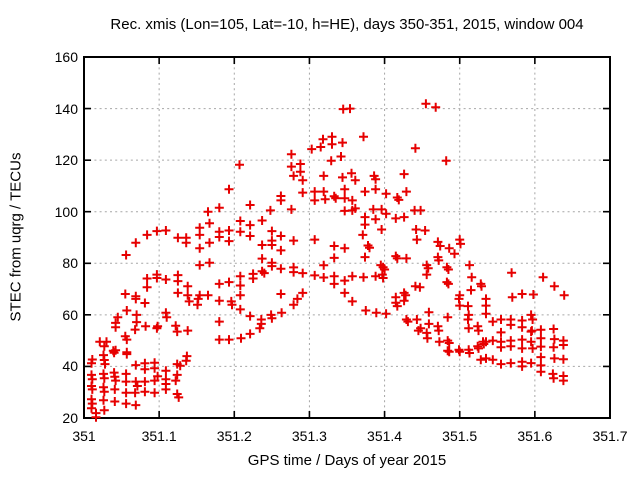 The image size is (640, 480). I want to click on y-tick-label: 100, so click(66, 211).